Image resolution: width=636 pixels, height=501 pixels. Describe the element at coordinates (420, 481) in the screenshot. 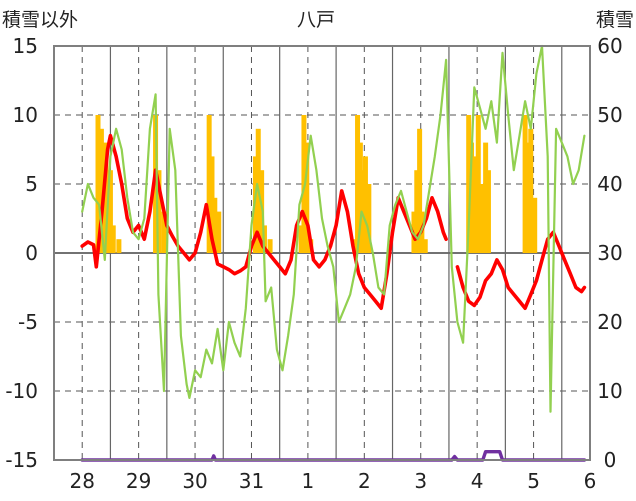

I see `x-tick-label: 3` at that location.